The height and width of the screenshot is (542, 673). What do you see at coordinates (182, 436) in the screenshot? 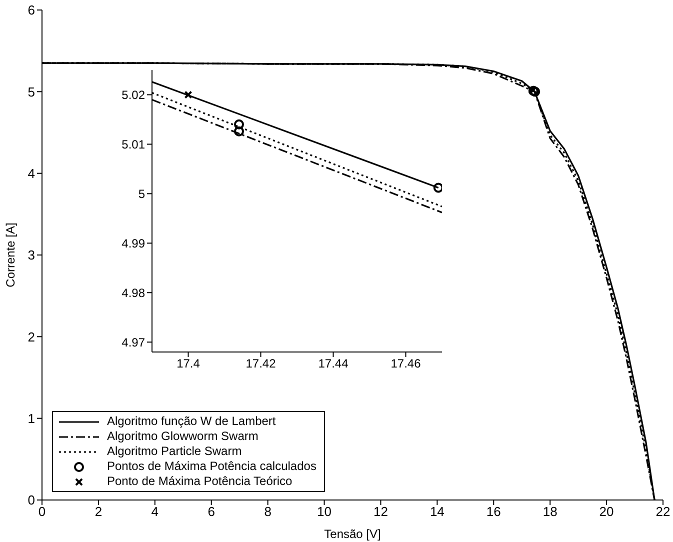
I see `legend-label: Algoritmo Glowworm Swarm` at bounding box center [182, 436].